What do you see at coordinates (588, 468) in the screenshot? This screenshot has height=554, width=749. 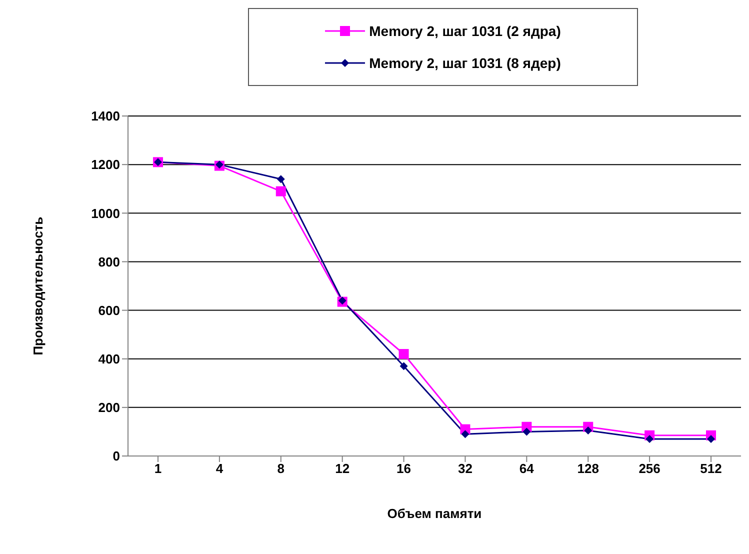 I see `x-tick-label: 128` at bounding box center [588, 468].